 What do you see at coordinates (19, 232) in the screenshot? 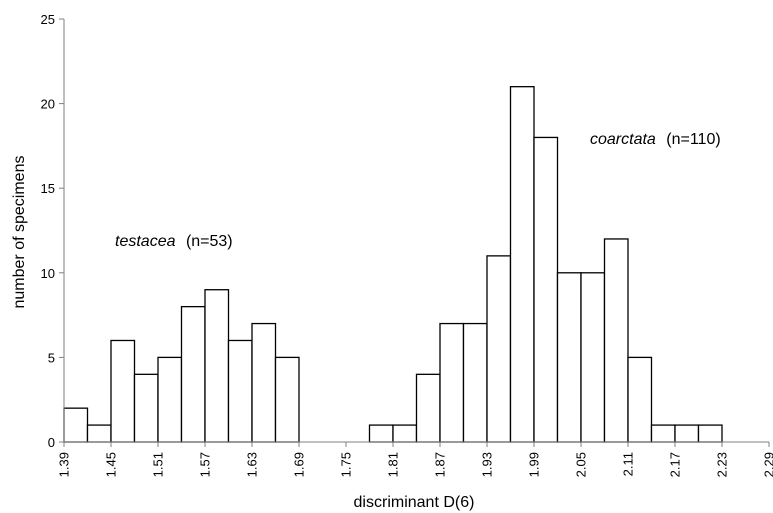
I see `y-axis-title: number of specimens` at bounding box center [19, 232].